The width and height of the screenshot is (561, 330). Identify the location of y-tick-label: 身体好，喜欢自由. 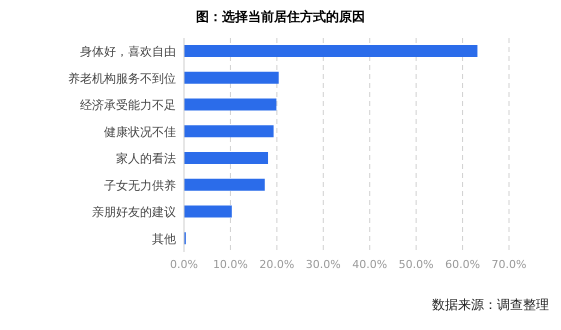
(128, 51).